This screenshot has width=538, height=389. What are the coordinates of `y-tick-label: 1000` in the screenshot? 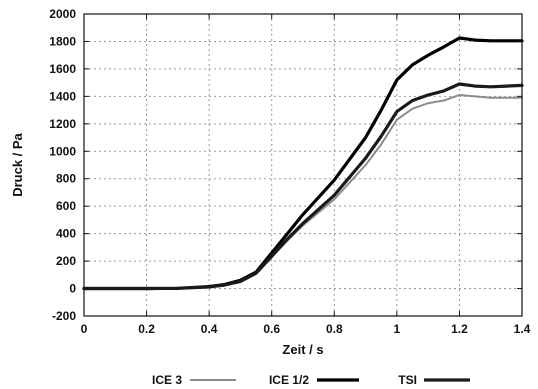 It's located at (62, 151).